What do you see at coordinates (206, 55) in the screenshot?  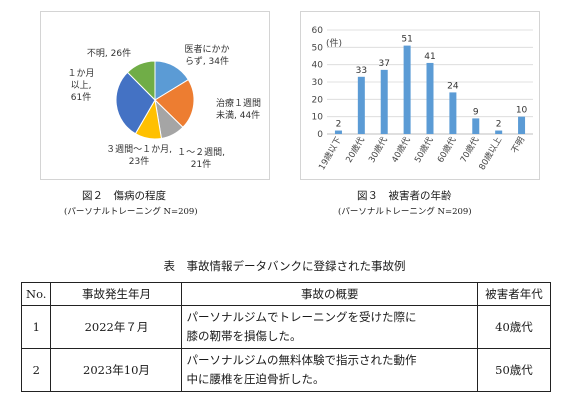 I see `pie-slice-label: 医者にかからず, 34件` at bounding box center [206, 55].